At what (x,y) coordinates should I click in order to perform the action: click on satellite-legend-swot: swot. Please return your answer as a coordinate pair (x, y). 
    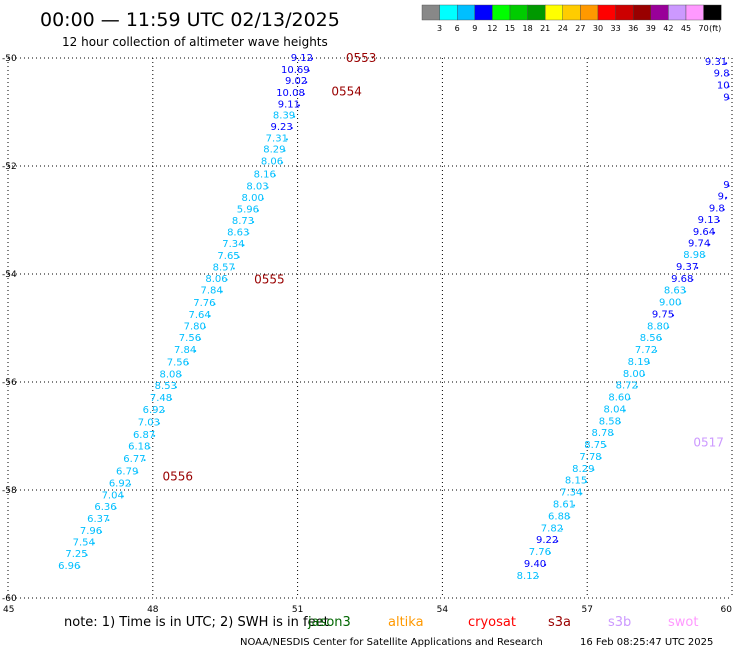
    Looking at the image, I should click on (683, 622).